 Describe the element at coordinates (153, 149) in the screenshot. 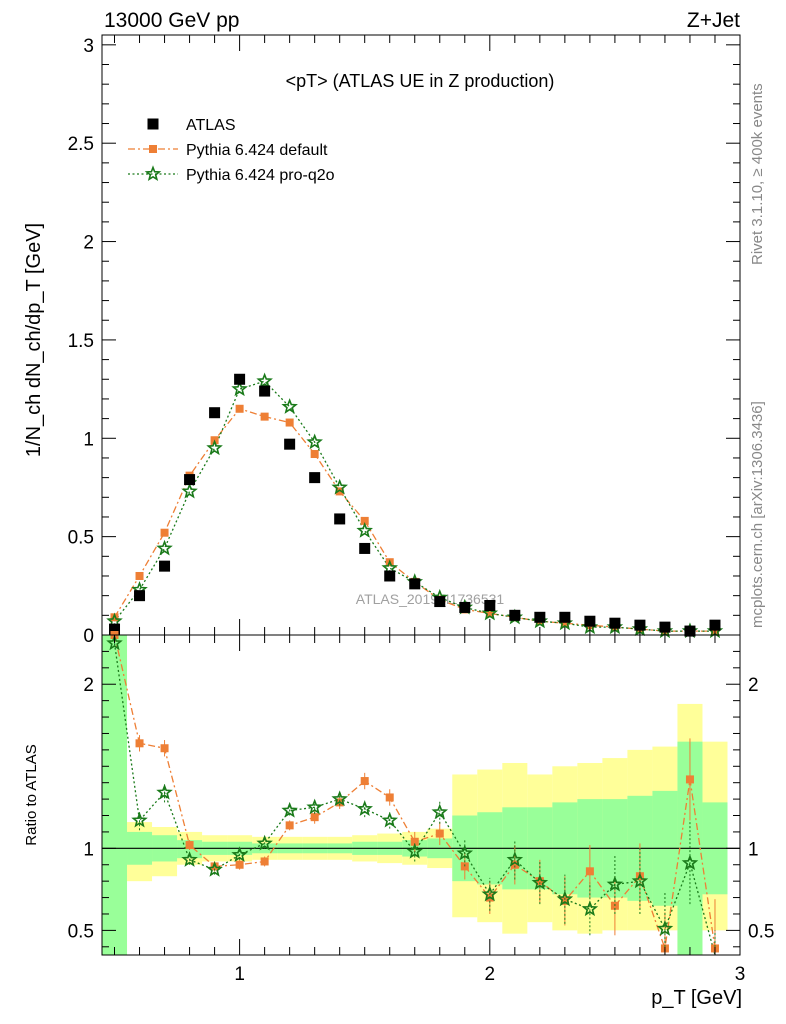

I see `legend-marker-pythia-default` at that location.